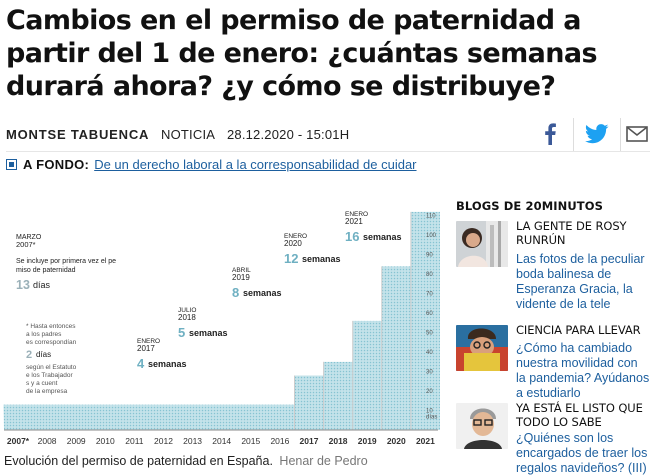  What do you see at coordinates (279, 441) in the screenshot?
I see `x-tick-label: 2016` at bounding box center [279, 441].